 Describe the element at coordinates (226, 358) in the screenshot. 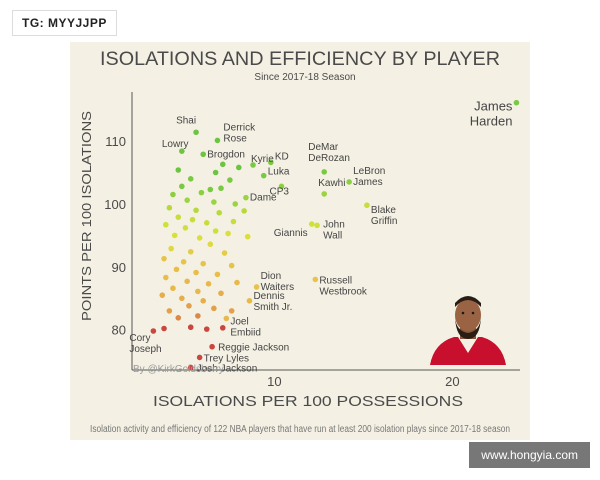

I see `point-label: Trey Lyles` at that location.